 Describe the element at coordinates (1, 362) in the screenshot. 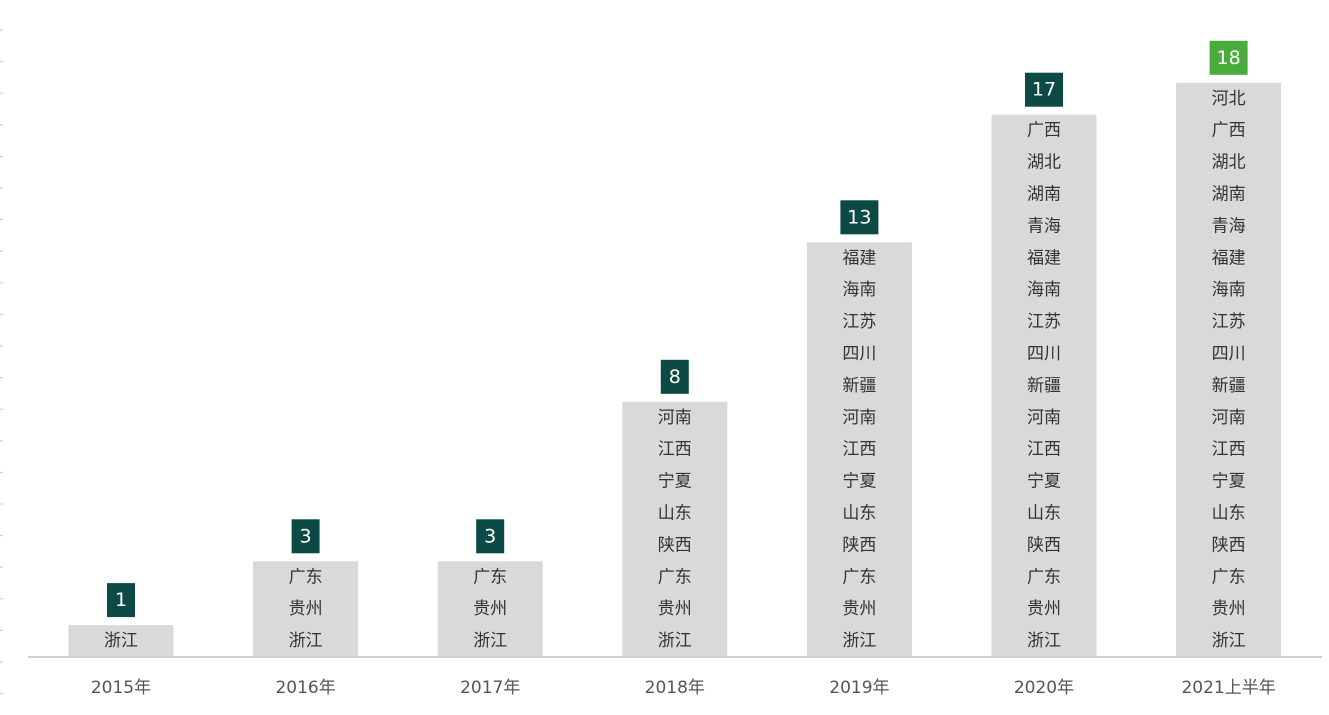

I see `left-axis-ticks` at that location.